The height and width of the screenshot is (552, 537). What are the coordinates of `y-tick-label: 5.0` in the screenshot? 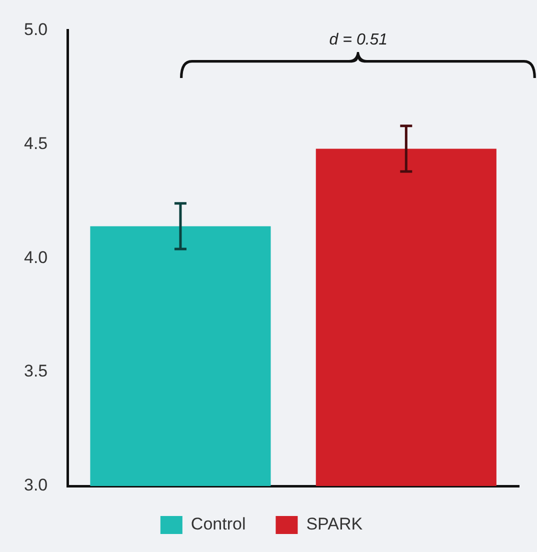 It's located at (36, 29).